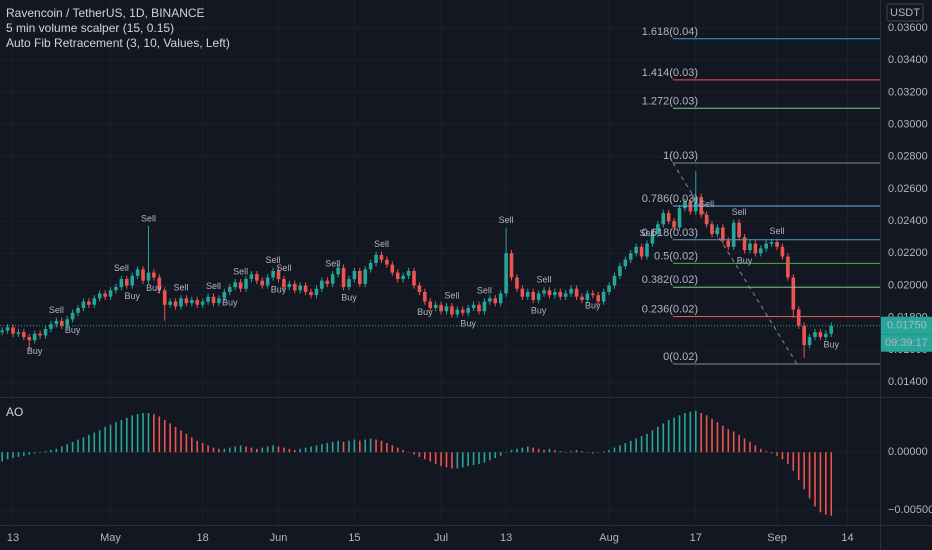 This screenshot has width=932, height=550. I want to click on x-tick-label: 18, so click(203, 538).